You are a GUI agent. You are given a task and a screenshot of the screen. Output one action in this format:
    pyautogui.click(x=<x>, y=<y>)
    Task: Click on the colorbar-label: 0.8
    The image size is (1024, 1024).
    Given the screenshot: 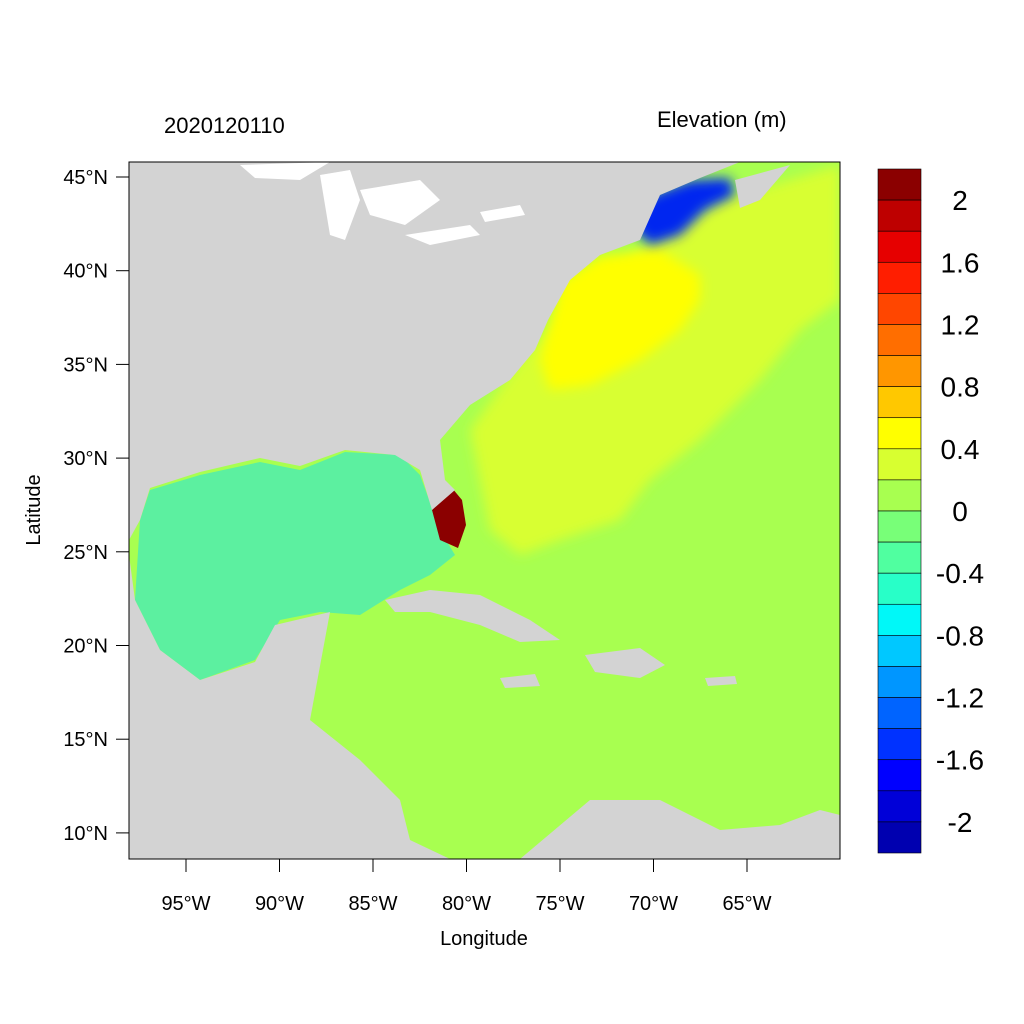 What is the action you would take?
    pyautogui.click(x=960, y=387)
    